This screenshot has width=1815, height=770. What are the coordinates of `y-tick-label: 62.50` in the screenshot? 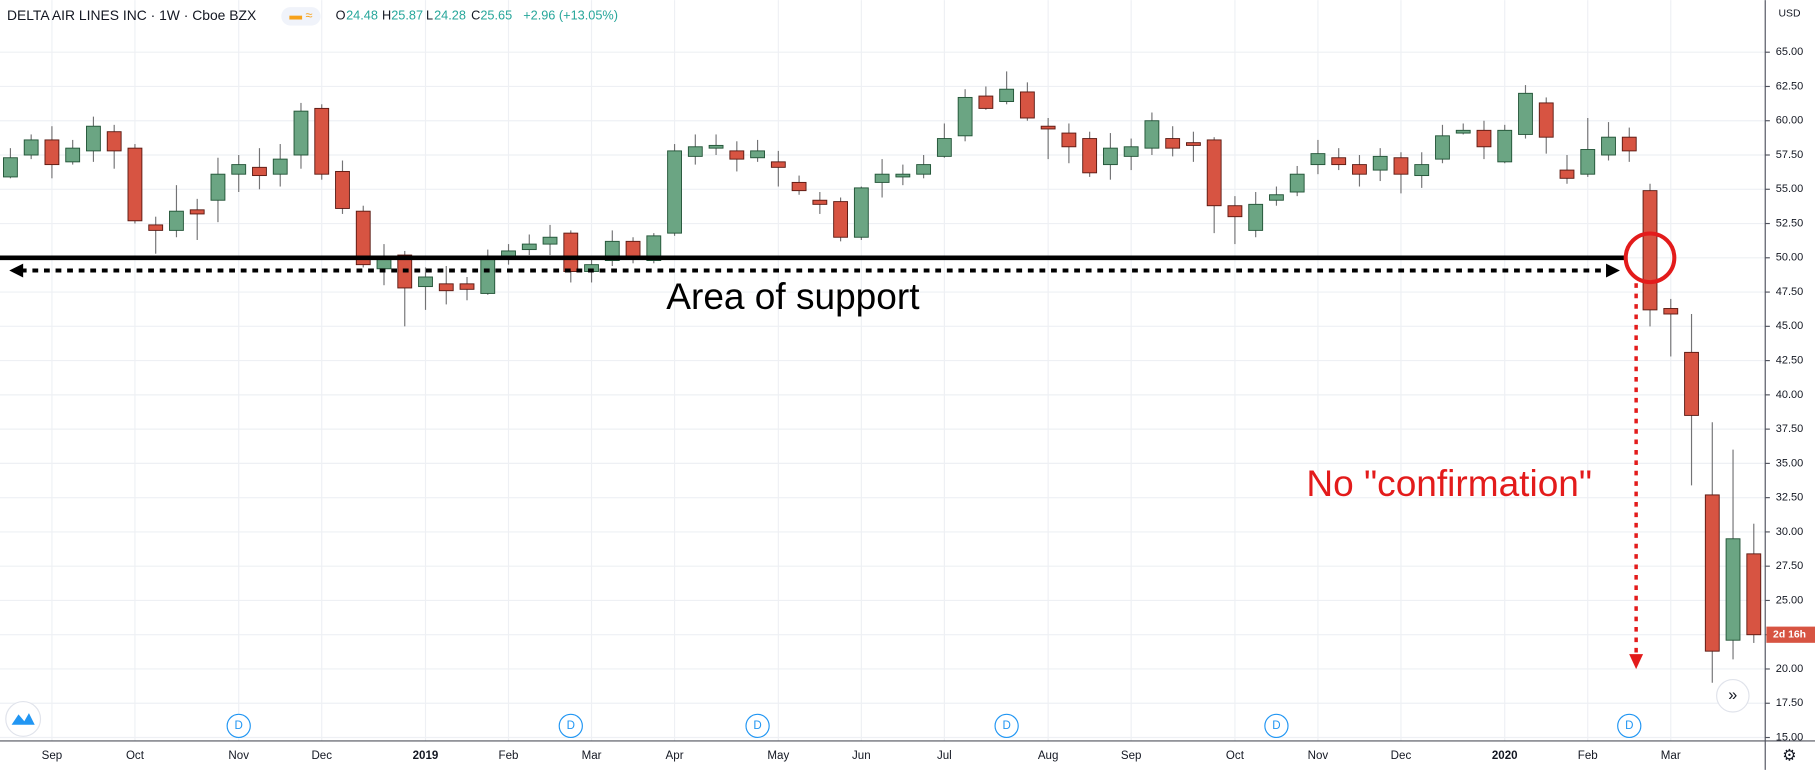 It's located at (1790, 86).